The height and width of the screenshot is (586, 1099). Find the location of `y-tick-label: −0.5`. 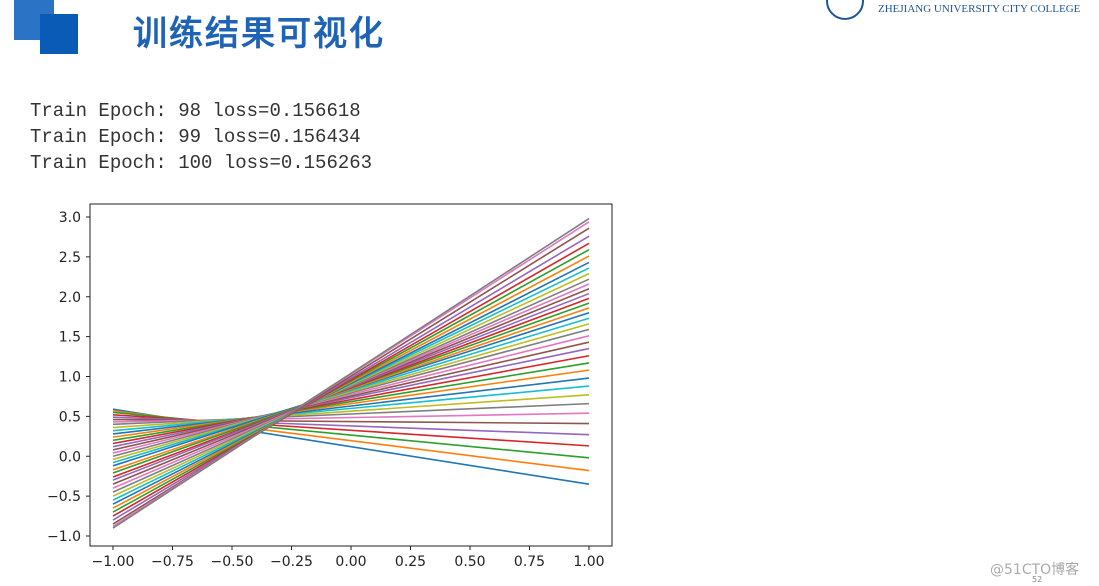

y-tick-label: −0.5 is located at coordinates (64, 497).